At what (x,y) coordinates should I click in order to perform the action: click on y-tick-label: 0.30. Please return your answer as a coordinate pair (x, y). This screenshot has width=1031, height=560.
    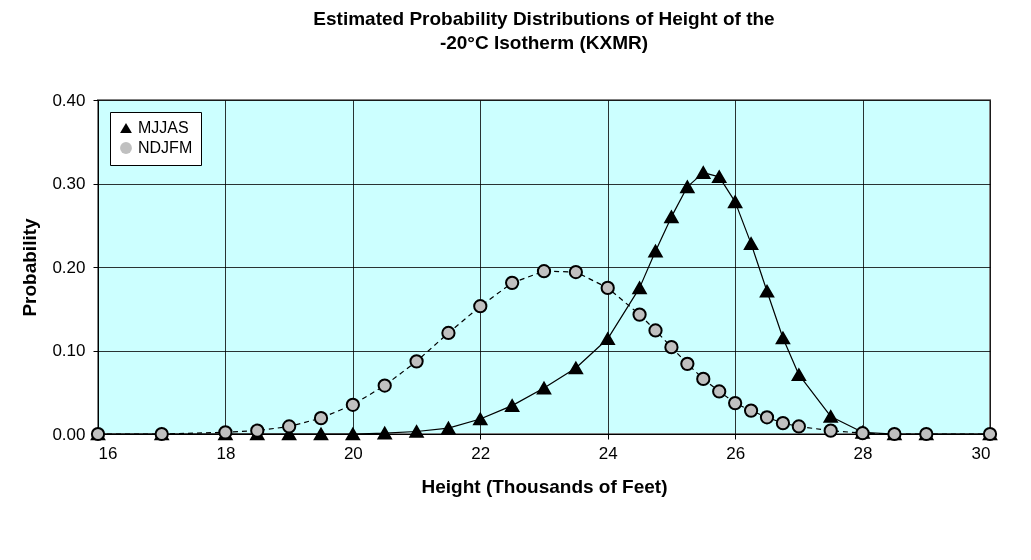
    Looking at the image, I should click on (69, 183).